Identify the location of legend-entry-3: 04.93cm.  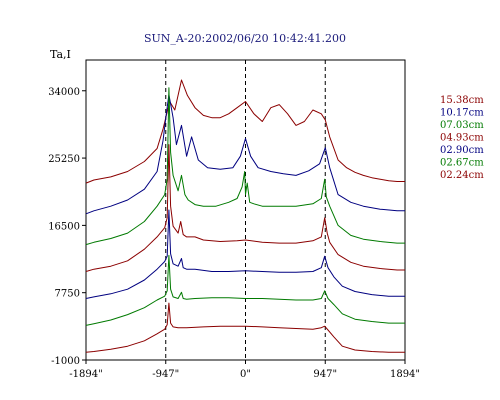
(462, 138).